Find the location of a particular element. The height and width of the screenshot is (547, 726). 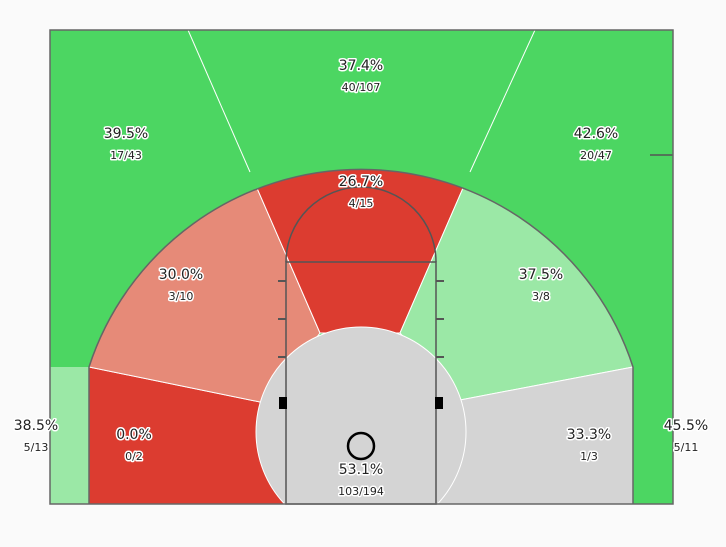

zone-shots: 0/2 is located at coordinates (134, 456).